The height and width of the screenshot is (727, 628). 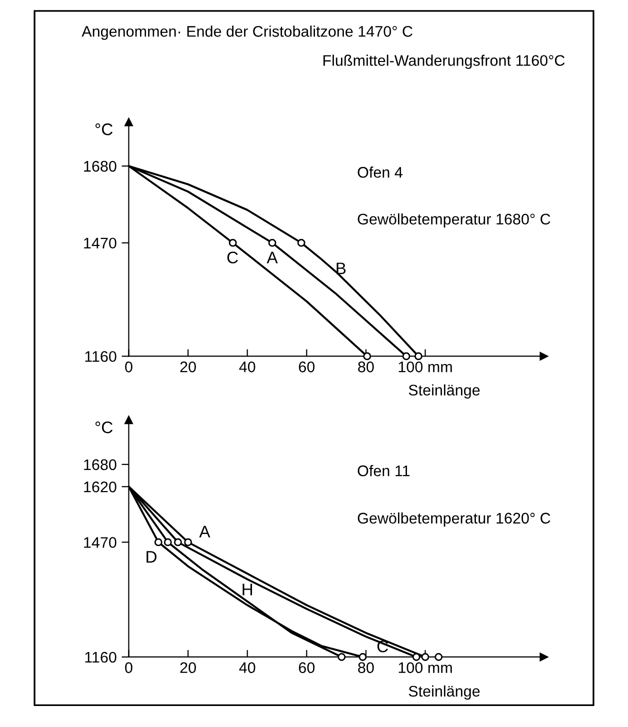 I want to click on annotation: C, so click(x=232, y=258).